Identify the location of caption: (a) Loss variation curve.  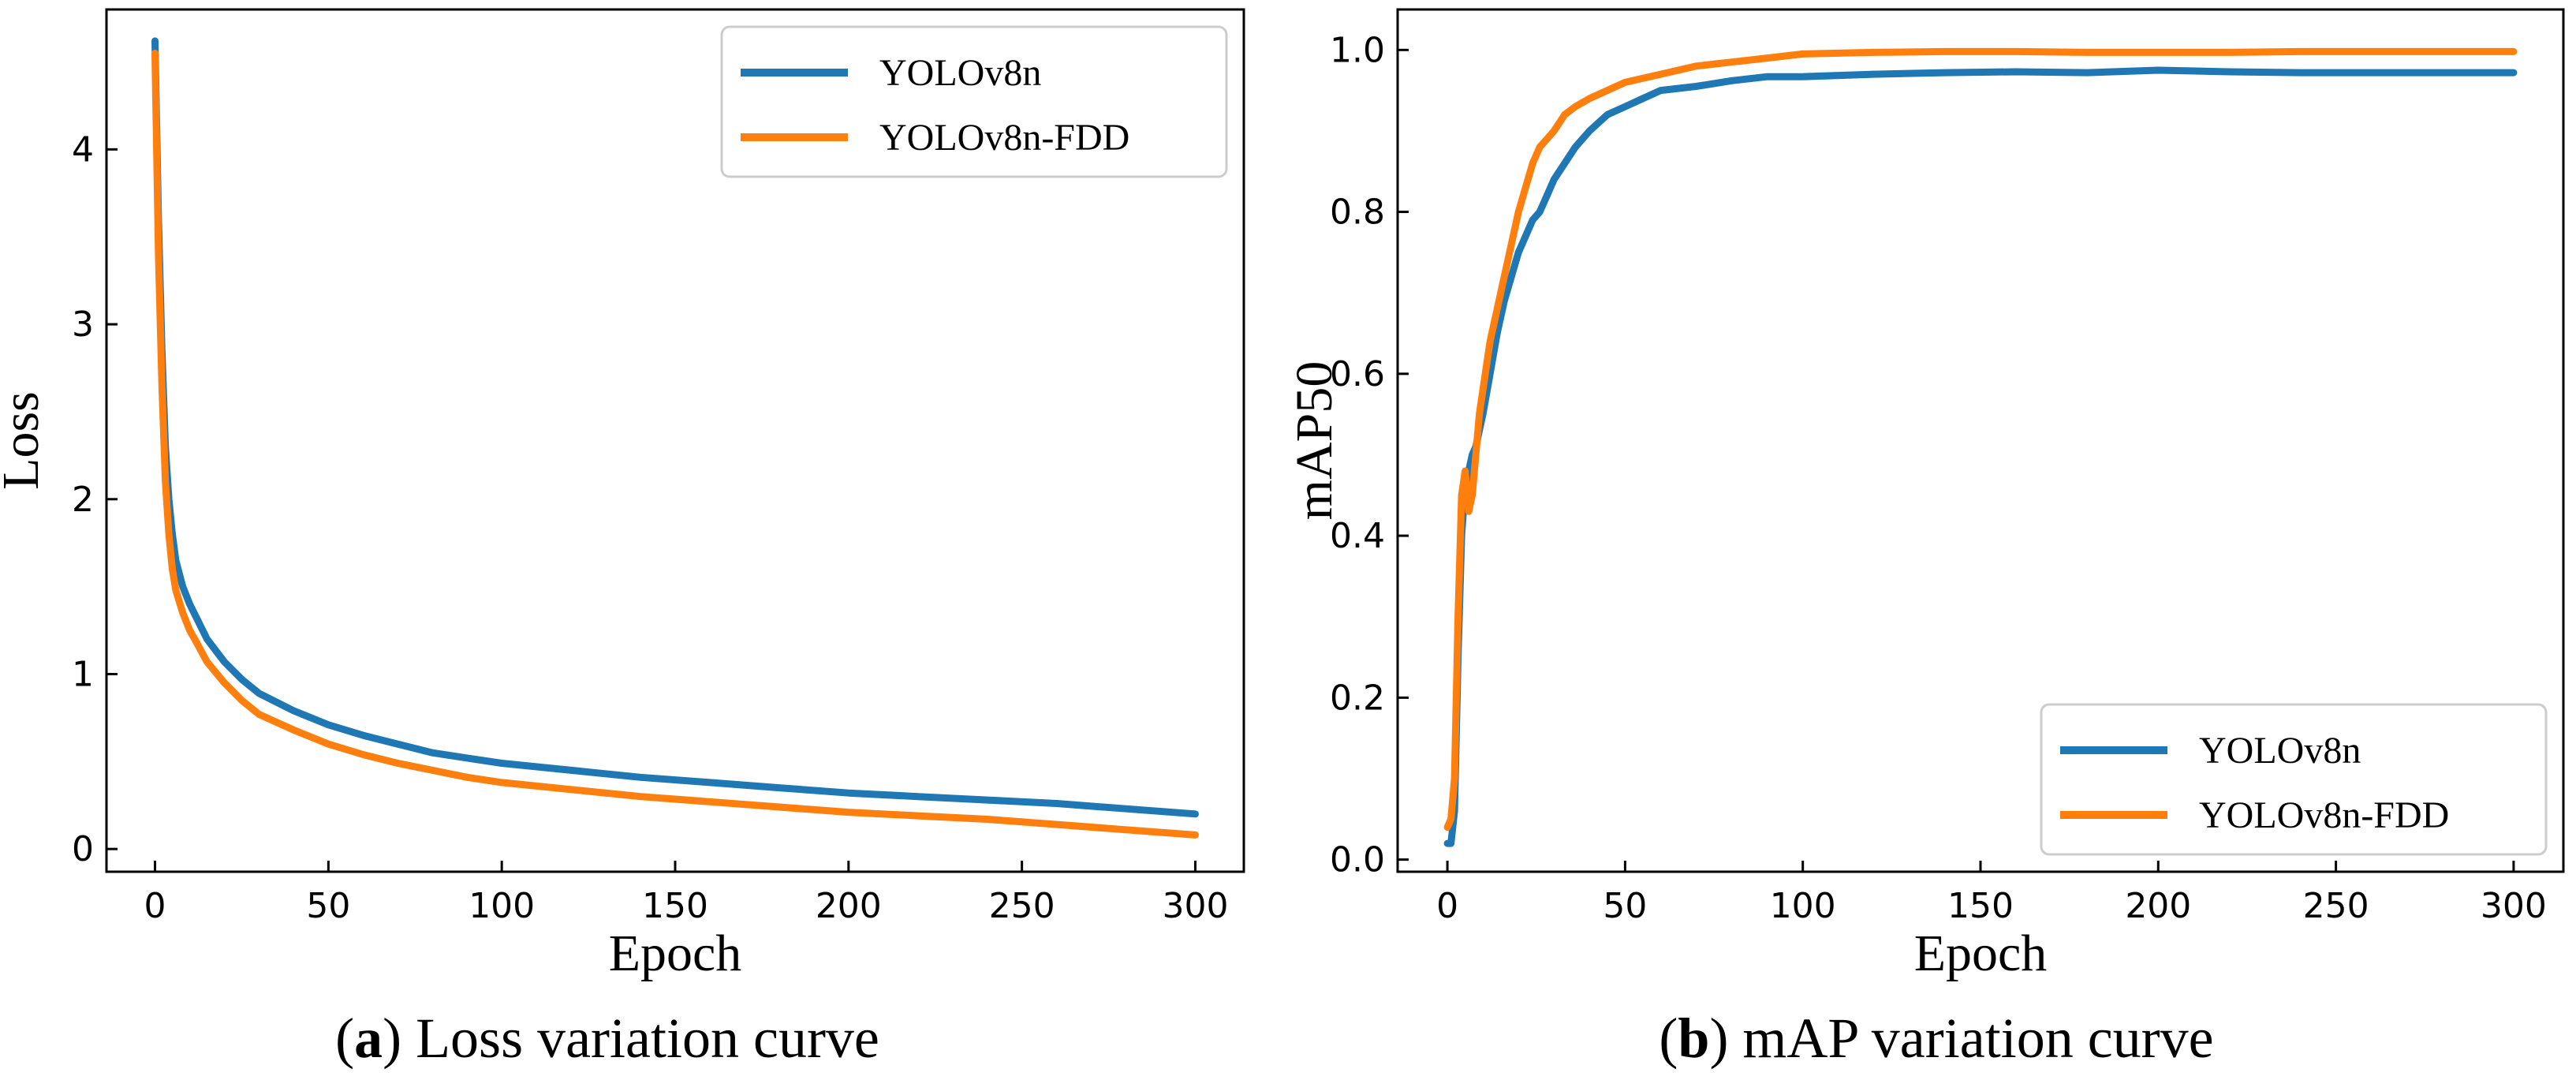
(607, 1038).